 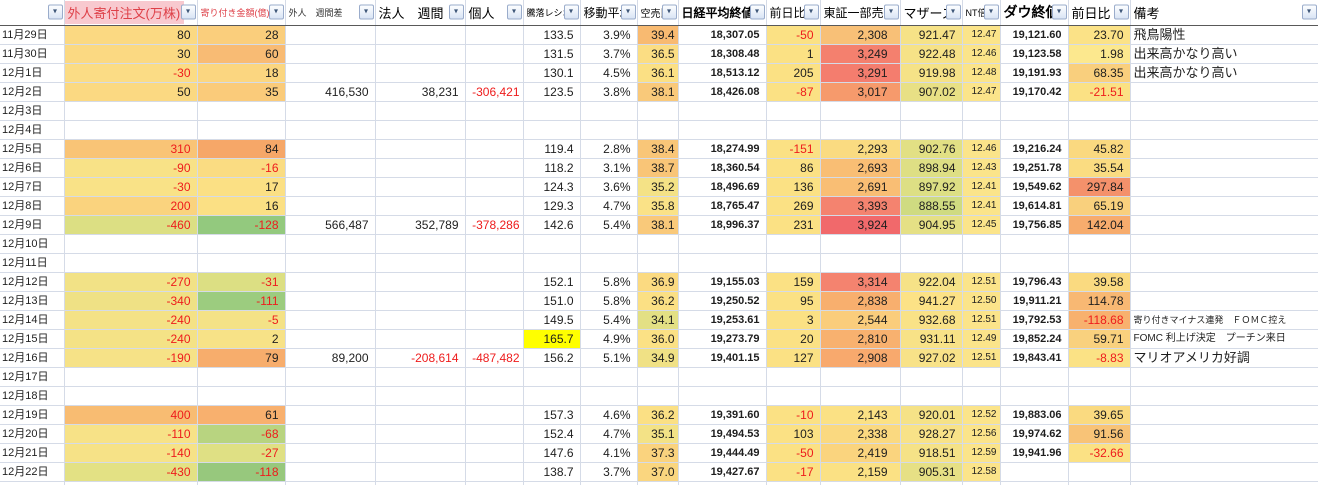 What do you see at coordinates (793, 35) in the screenshot?
I see `cell-k: -50` at bounding box center [793, 35].